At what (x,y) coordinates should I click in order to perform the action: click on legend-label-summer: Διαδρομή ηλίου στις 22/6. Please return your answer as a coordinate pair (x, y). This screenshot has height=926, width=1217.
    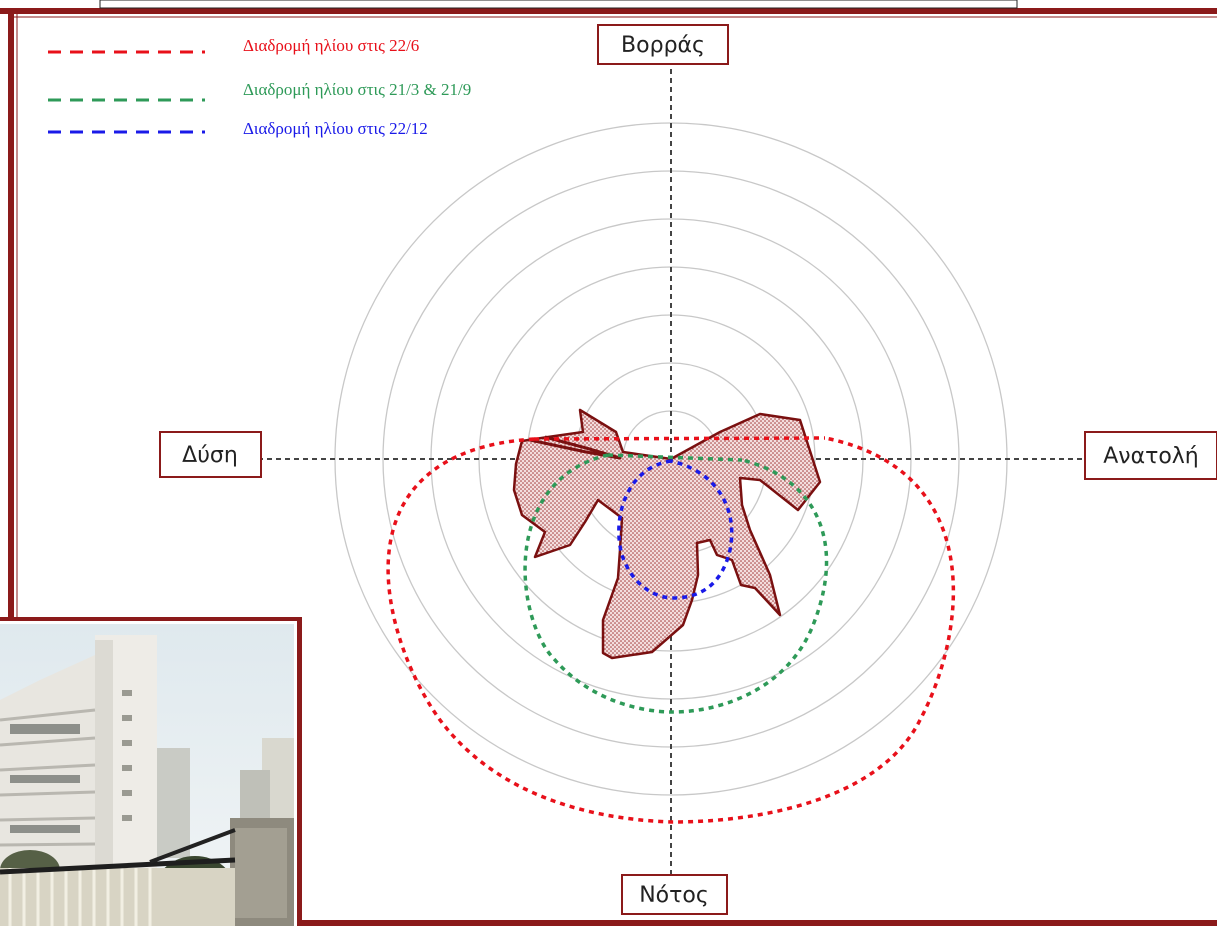
    Looking at the image, I should click on (331, 45).